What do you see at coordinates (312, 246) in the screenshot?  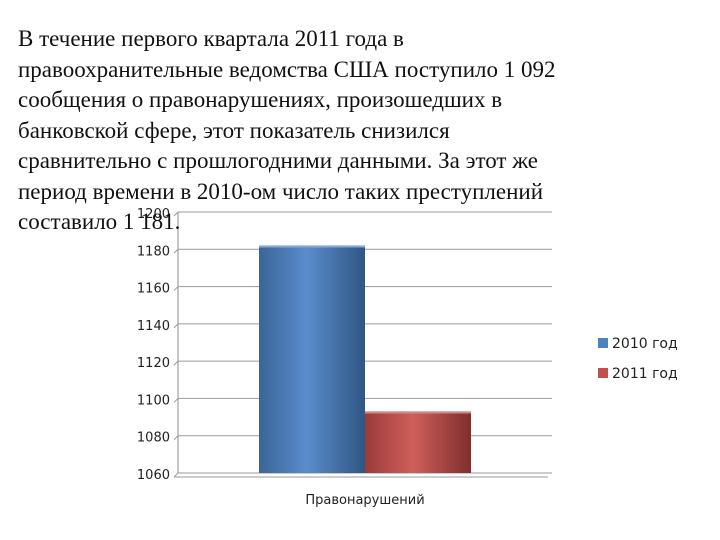 I see `bar-top-2010-год` at bounding box center [312, 246].